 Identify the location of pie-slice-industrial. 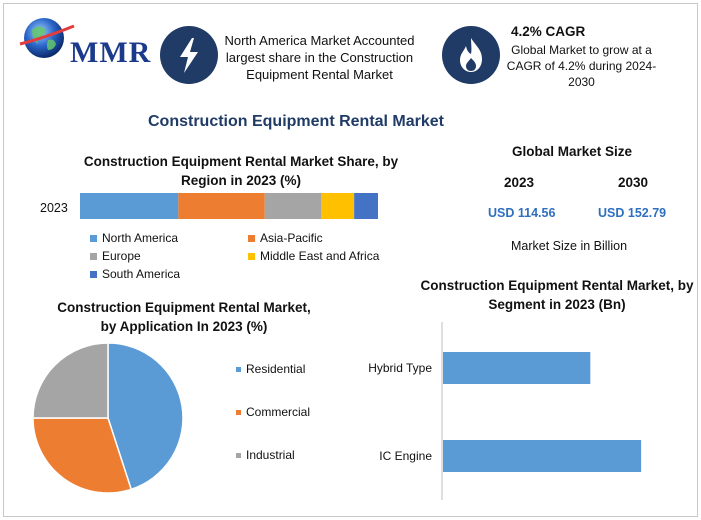
(70, 380).